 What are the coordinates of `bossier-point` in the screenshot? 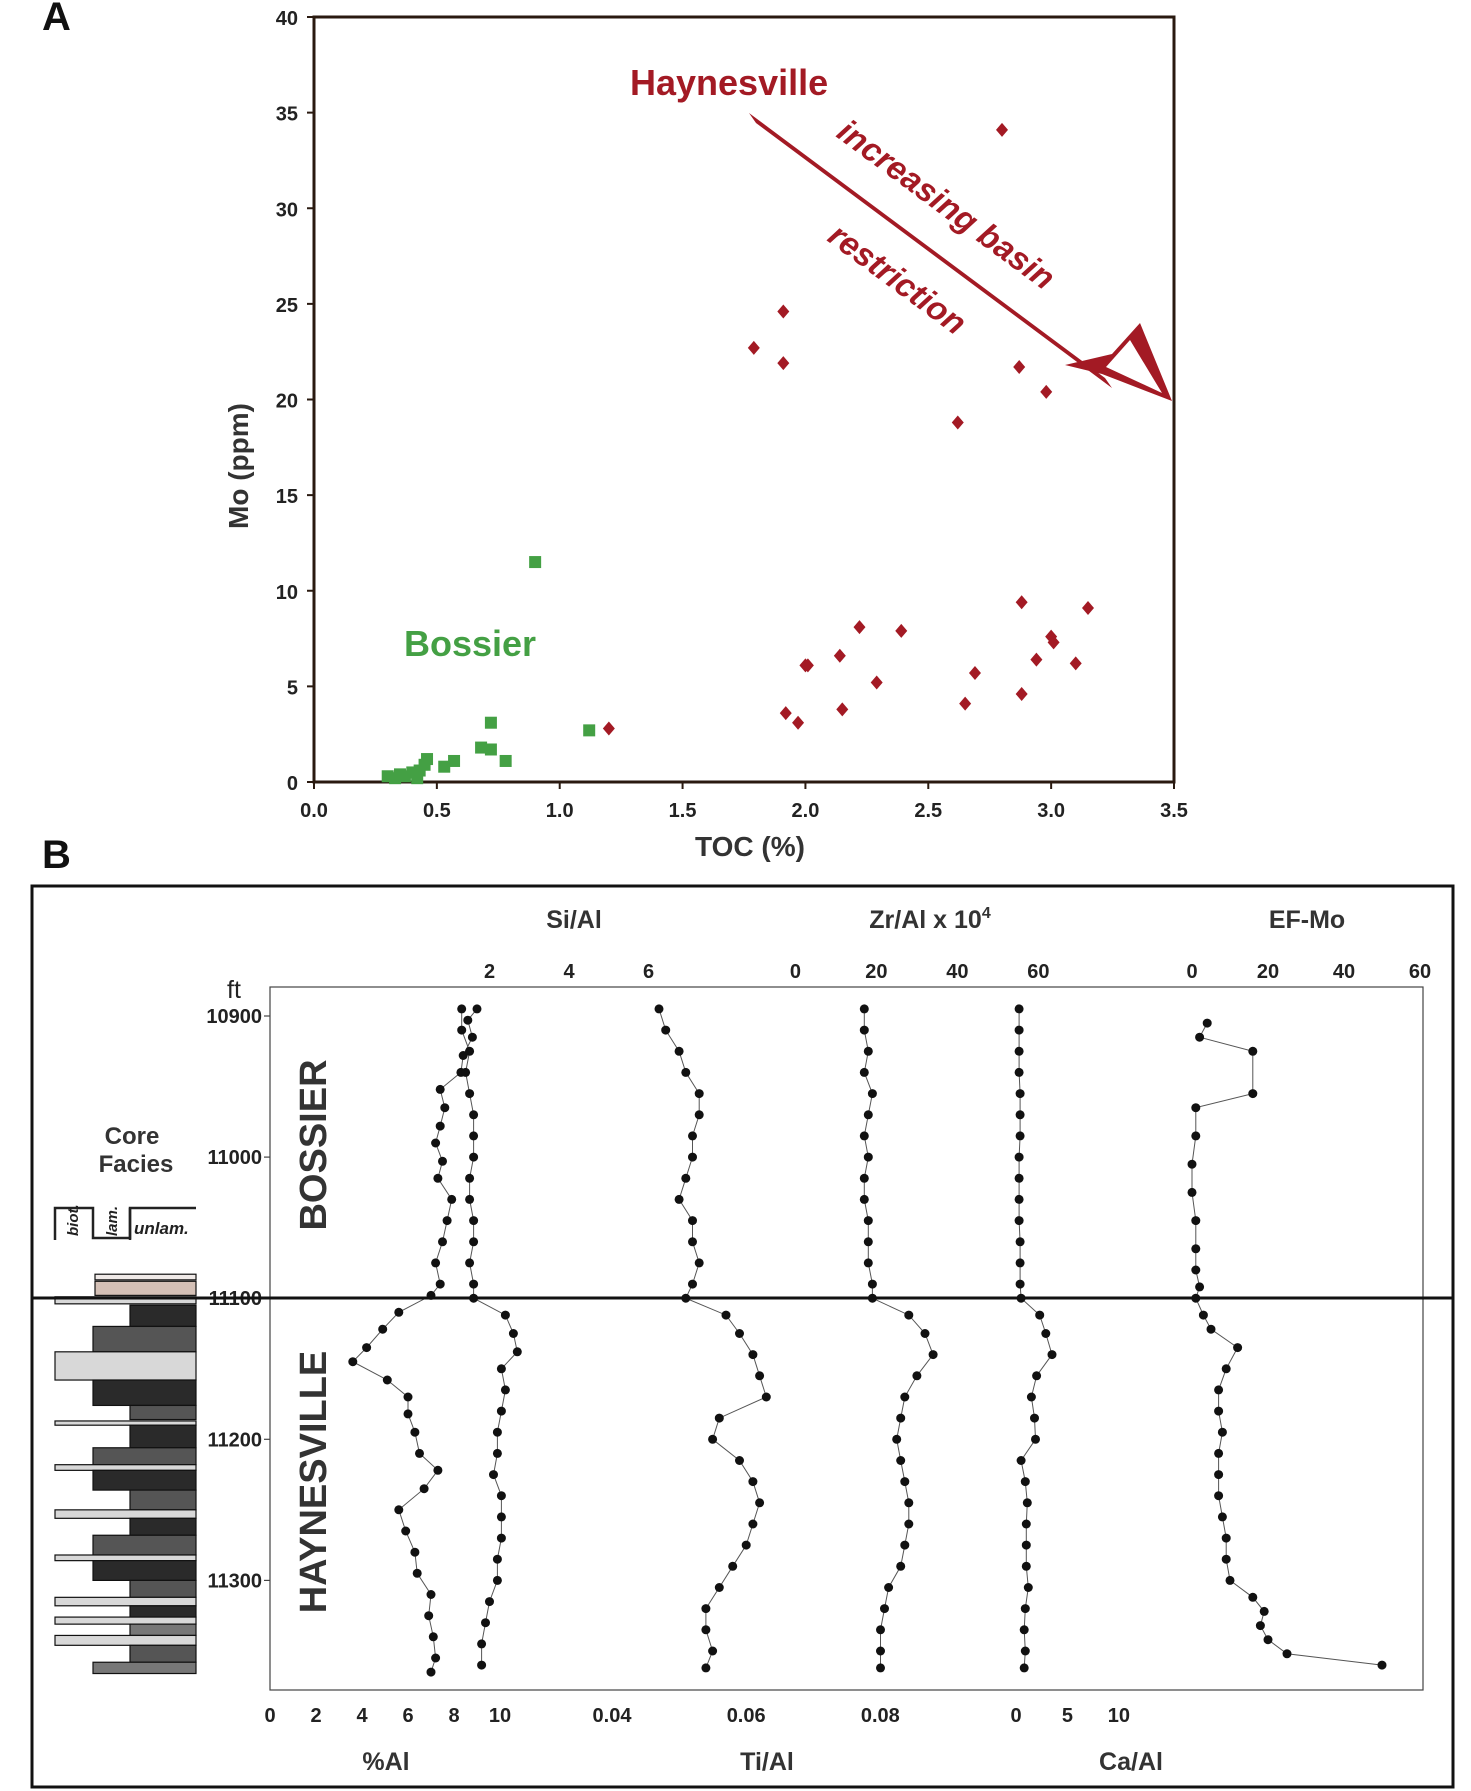 It's located at (535, 562).